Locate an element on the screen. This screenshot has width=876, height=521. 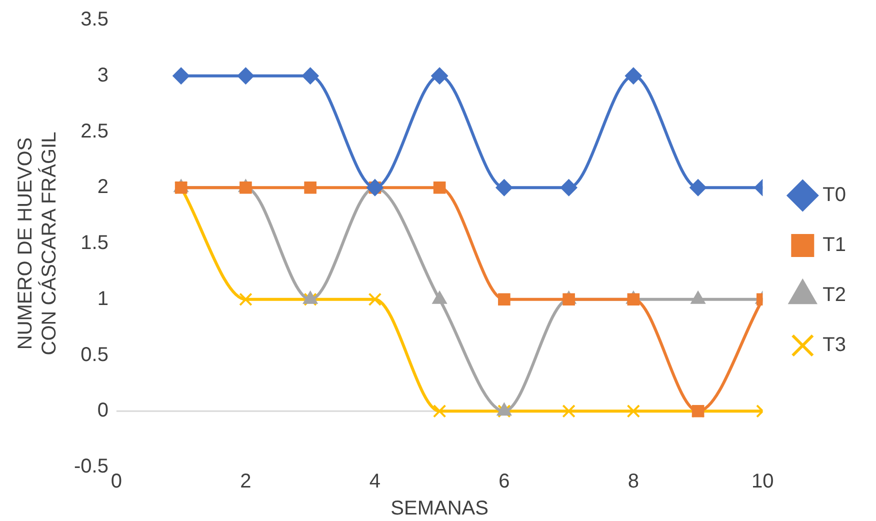
legend-label: T3 is located at coordinates (834, 345).